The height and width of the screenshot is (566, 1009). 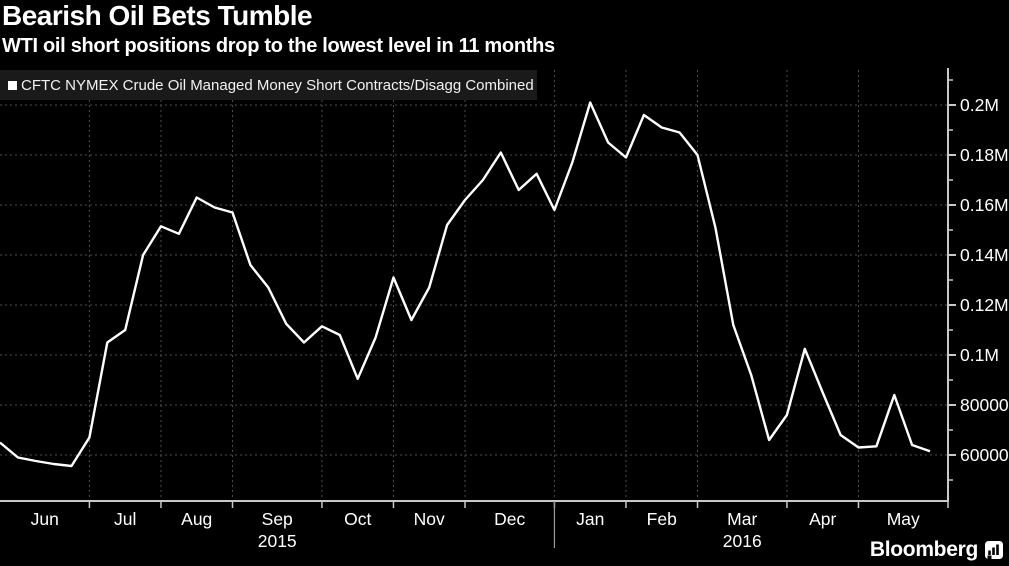 I want to click on y-axis-tick-label: 60000, so click(x=984, y=455).